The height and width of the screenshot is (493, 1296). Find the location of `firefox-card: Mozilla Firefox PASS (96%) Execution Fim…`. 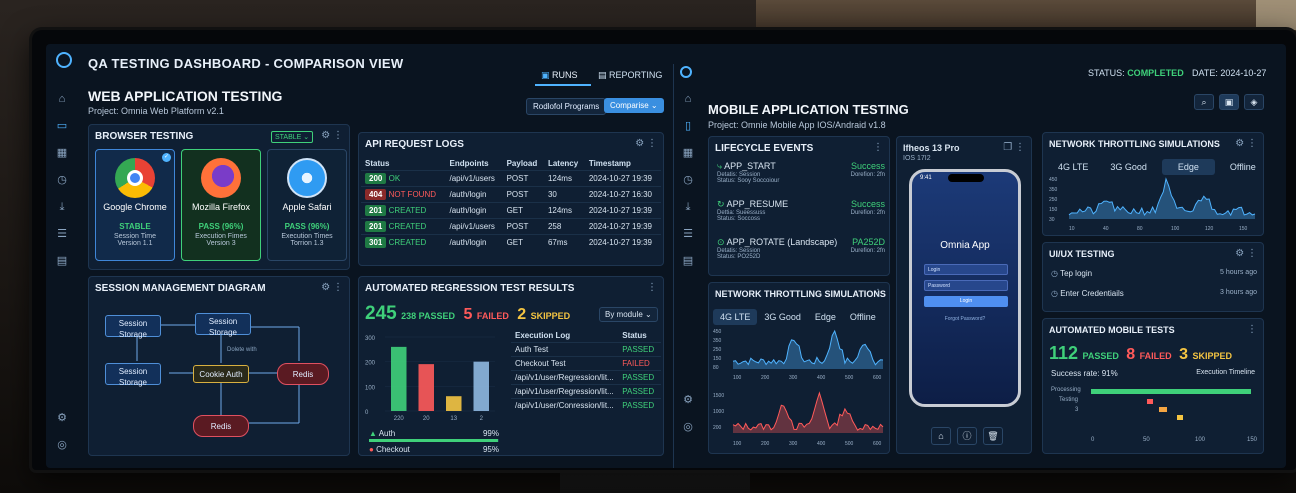

firefox-card: Mozilla Firefox PASS (96%) Execution Fim… is located at coordinates (221, 205).